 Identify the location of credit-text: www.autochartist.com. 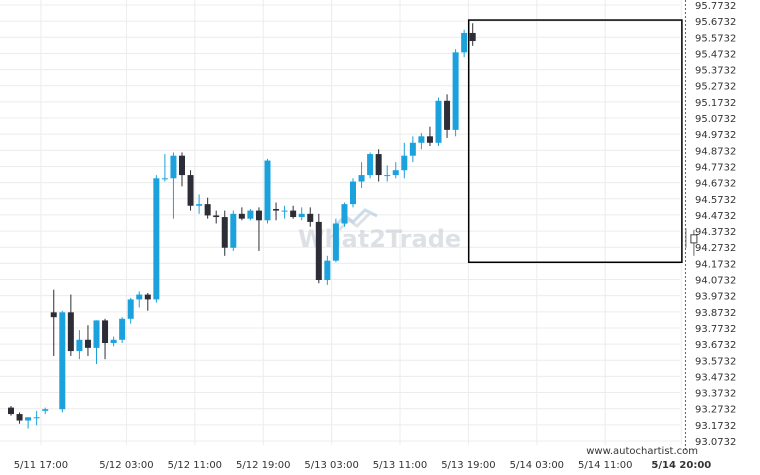
(642, 451).